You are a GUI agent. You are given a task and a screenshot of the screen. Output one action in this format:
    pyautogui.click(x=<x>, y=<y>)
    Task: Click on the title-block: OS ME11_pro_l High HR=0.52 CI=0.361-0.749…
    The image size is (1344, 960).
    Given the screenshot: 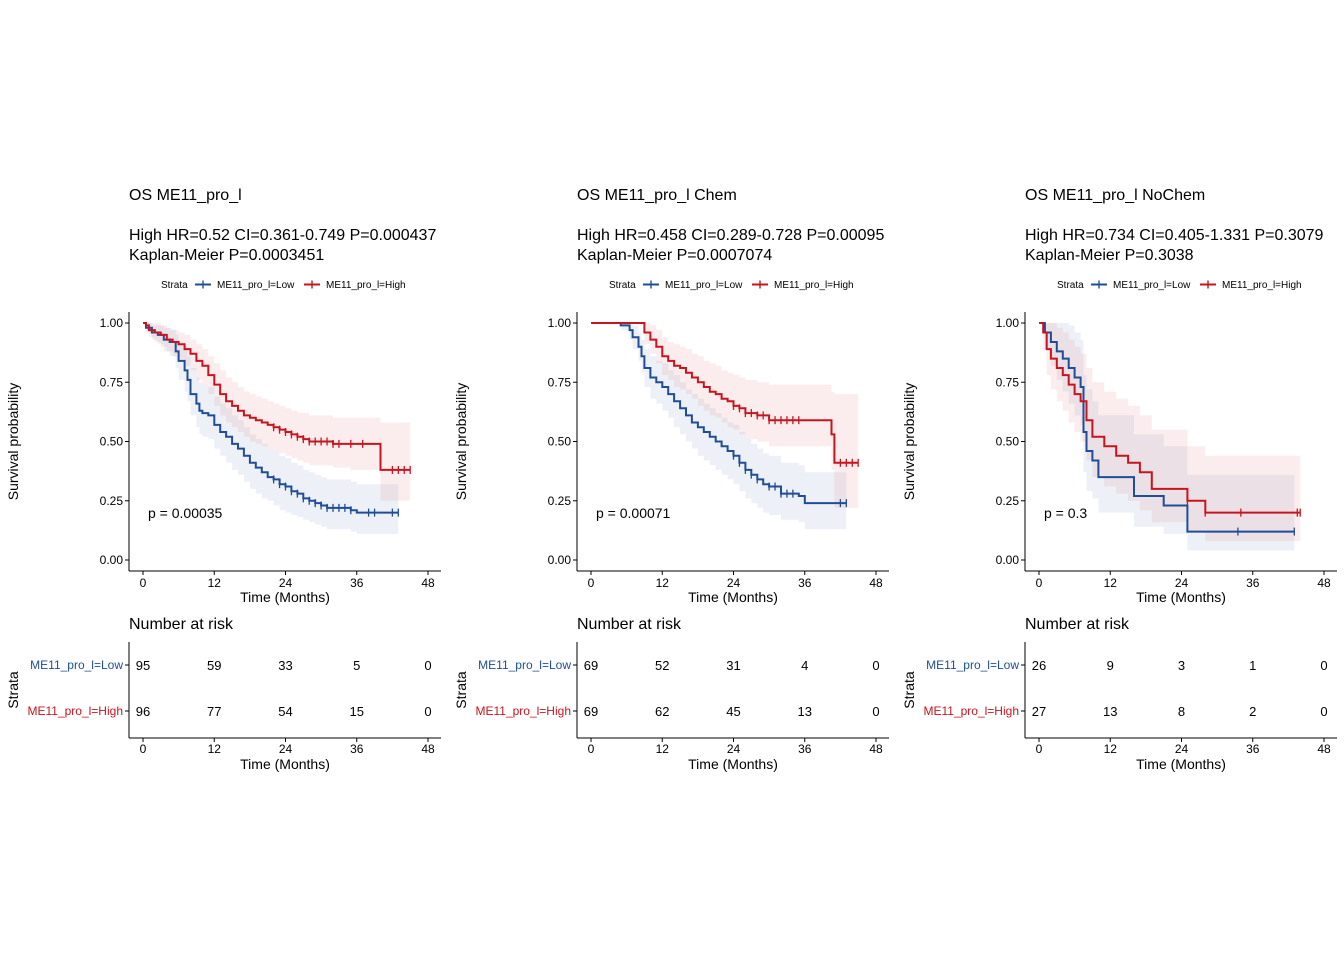 What is the action you would take?
    pyautogui.click(x=282, y=225)
    